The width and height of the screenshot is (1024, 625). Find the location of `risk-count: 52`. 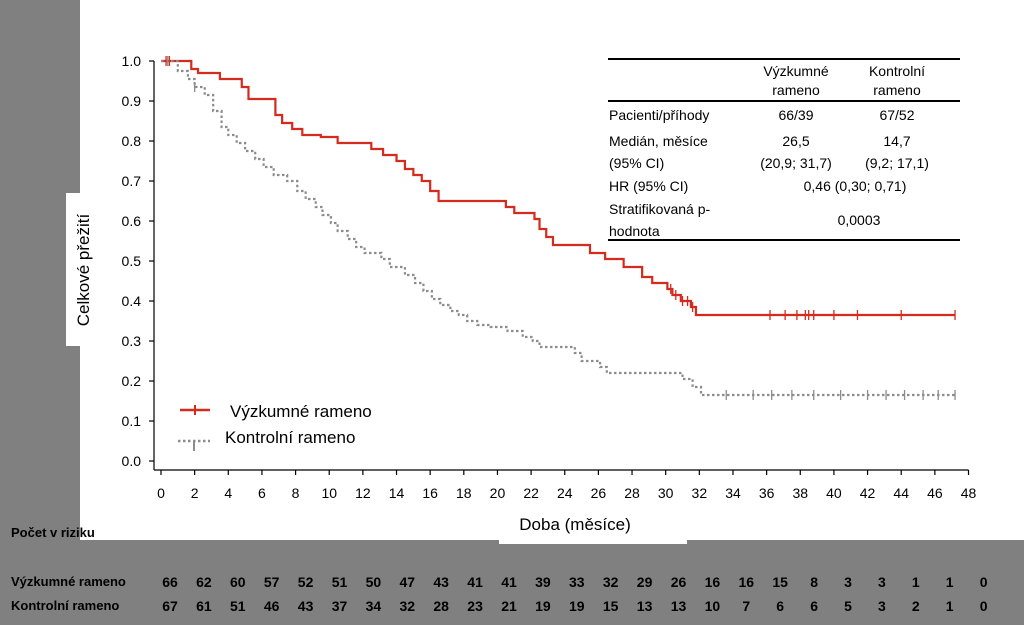

risk-count: 52 is located at coordinates (305, 582).